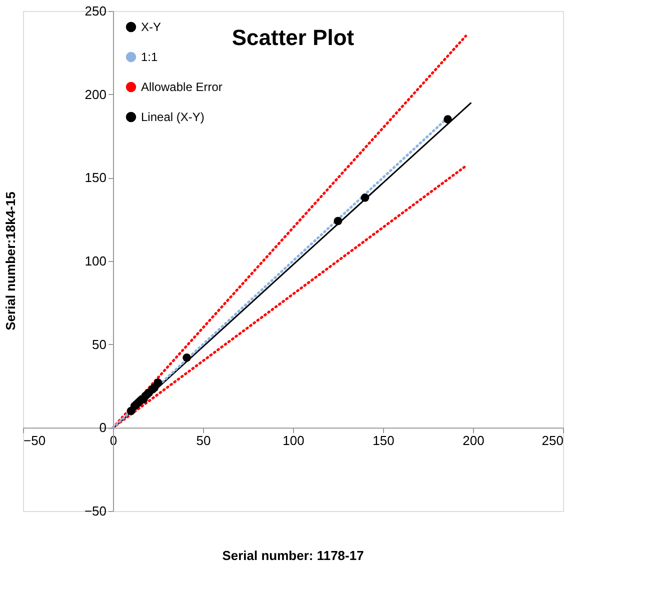 The width and height of the screenshot is (647, 612). What do you see at coordinates (151, 27) in the screenshot?
I see `legend-label: X-Y` at bounding box center [151, 27].